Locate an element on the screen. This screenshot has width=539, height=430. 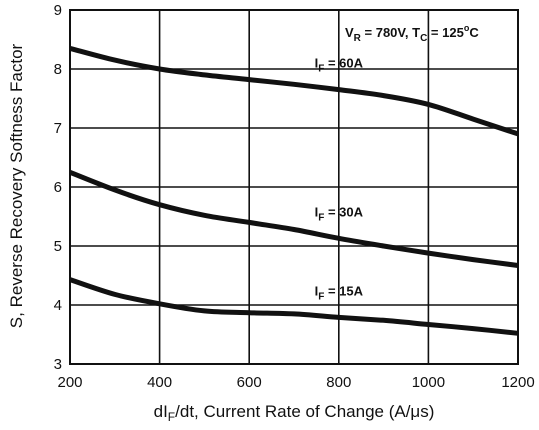
x-tick-label: 400 is located at coordinates (159, 382).